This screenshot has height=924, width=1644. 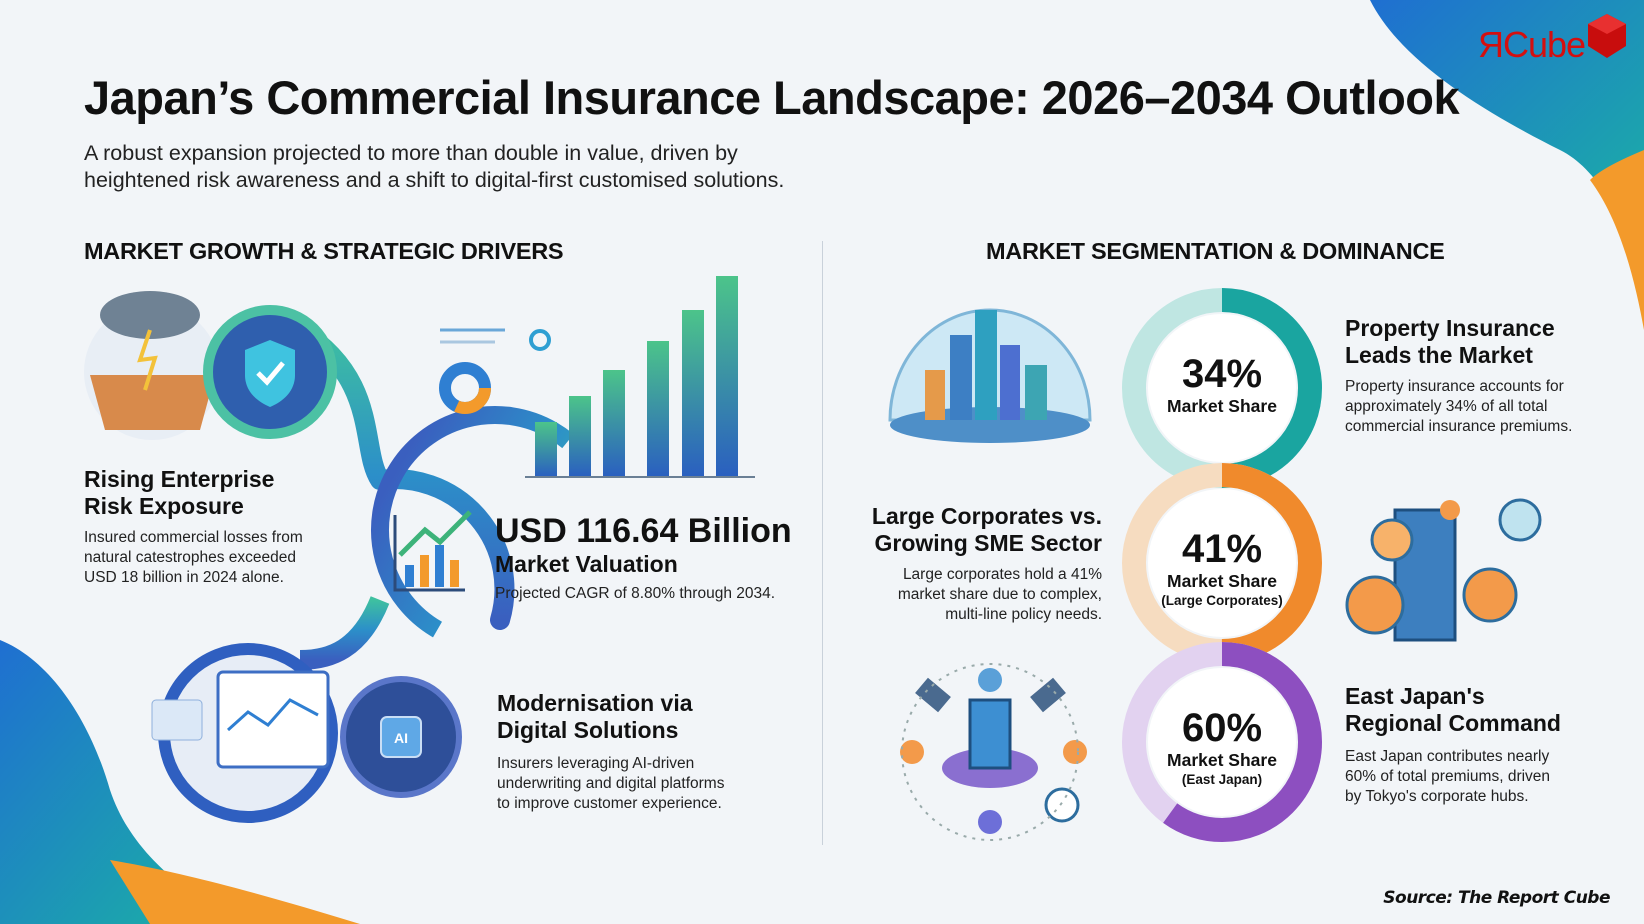 What do you see at coordinates (152, 365) in the screenshot?
I see `storm-earthquake-icon` at bounding box center [152, 365].